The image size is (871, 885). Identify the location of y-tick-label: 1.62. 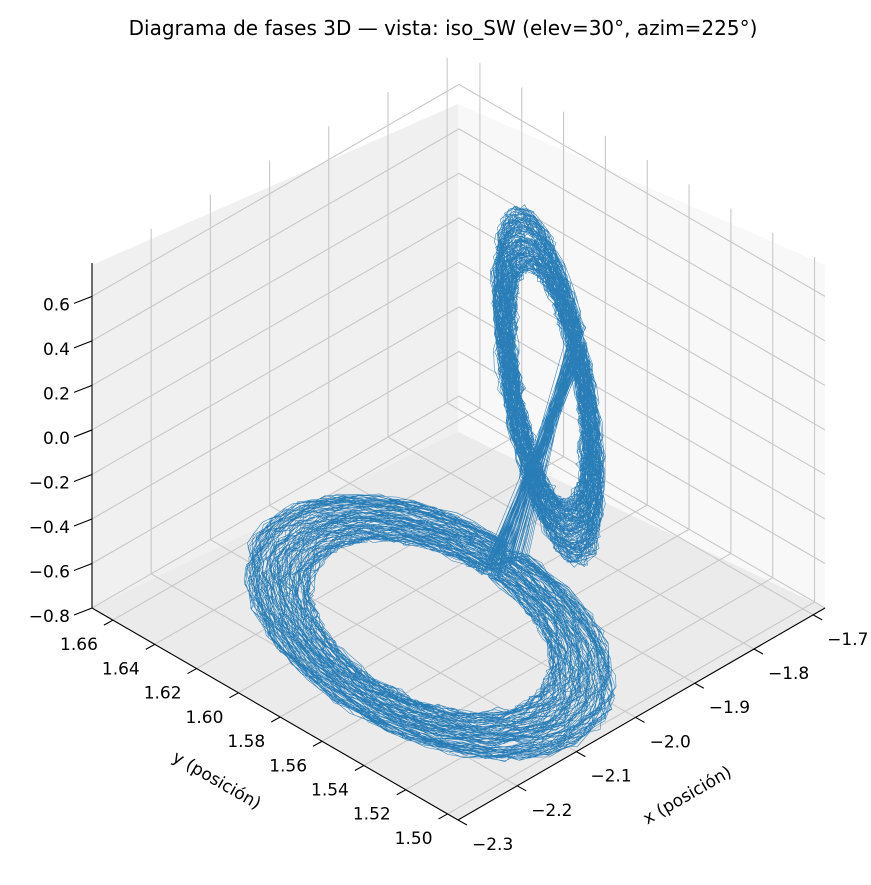
(163, 694).